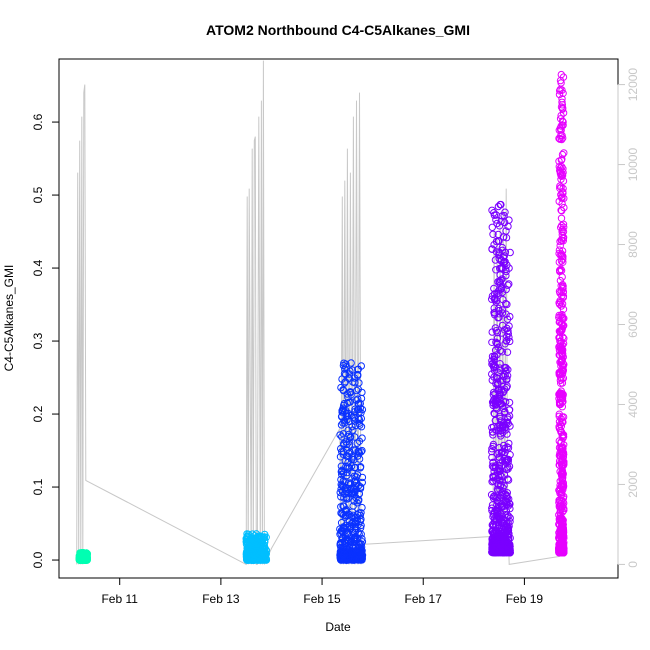  I want to click on y-tick-label: 0.6, so click(38, 121).